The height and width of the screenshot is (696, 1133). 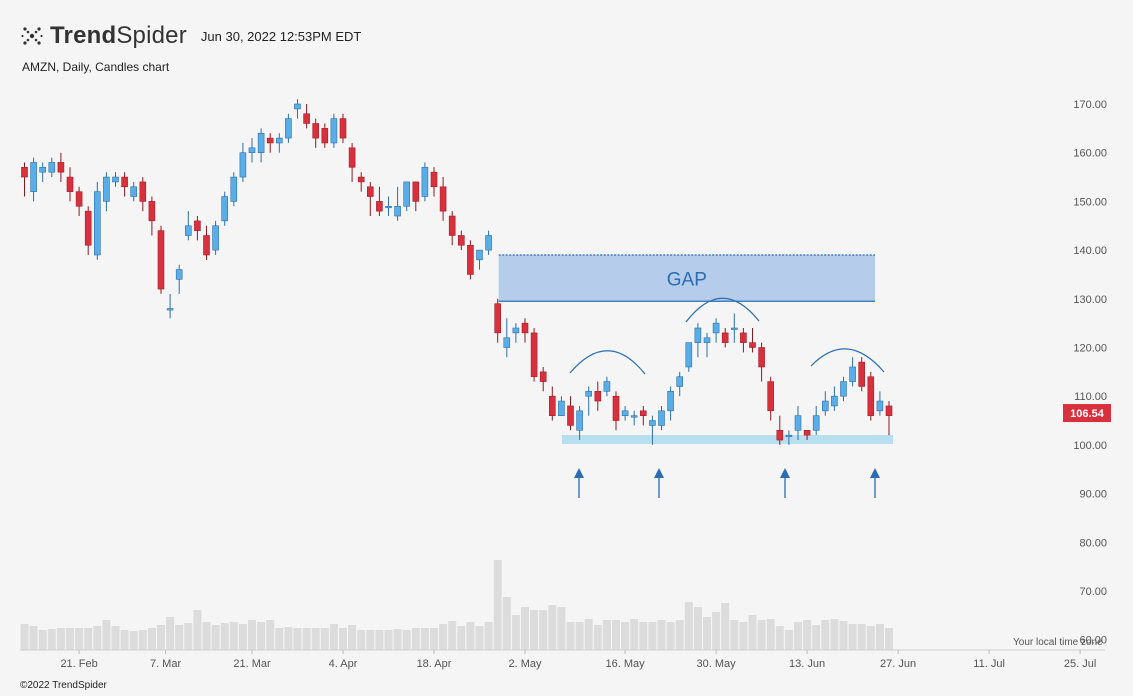 I want to click on y-tick-label: 150.00, so click(x=1090, y=202).